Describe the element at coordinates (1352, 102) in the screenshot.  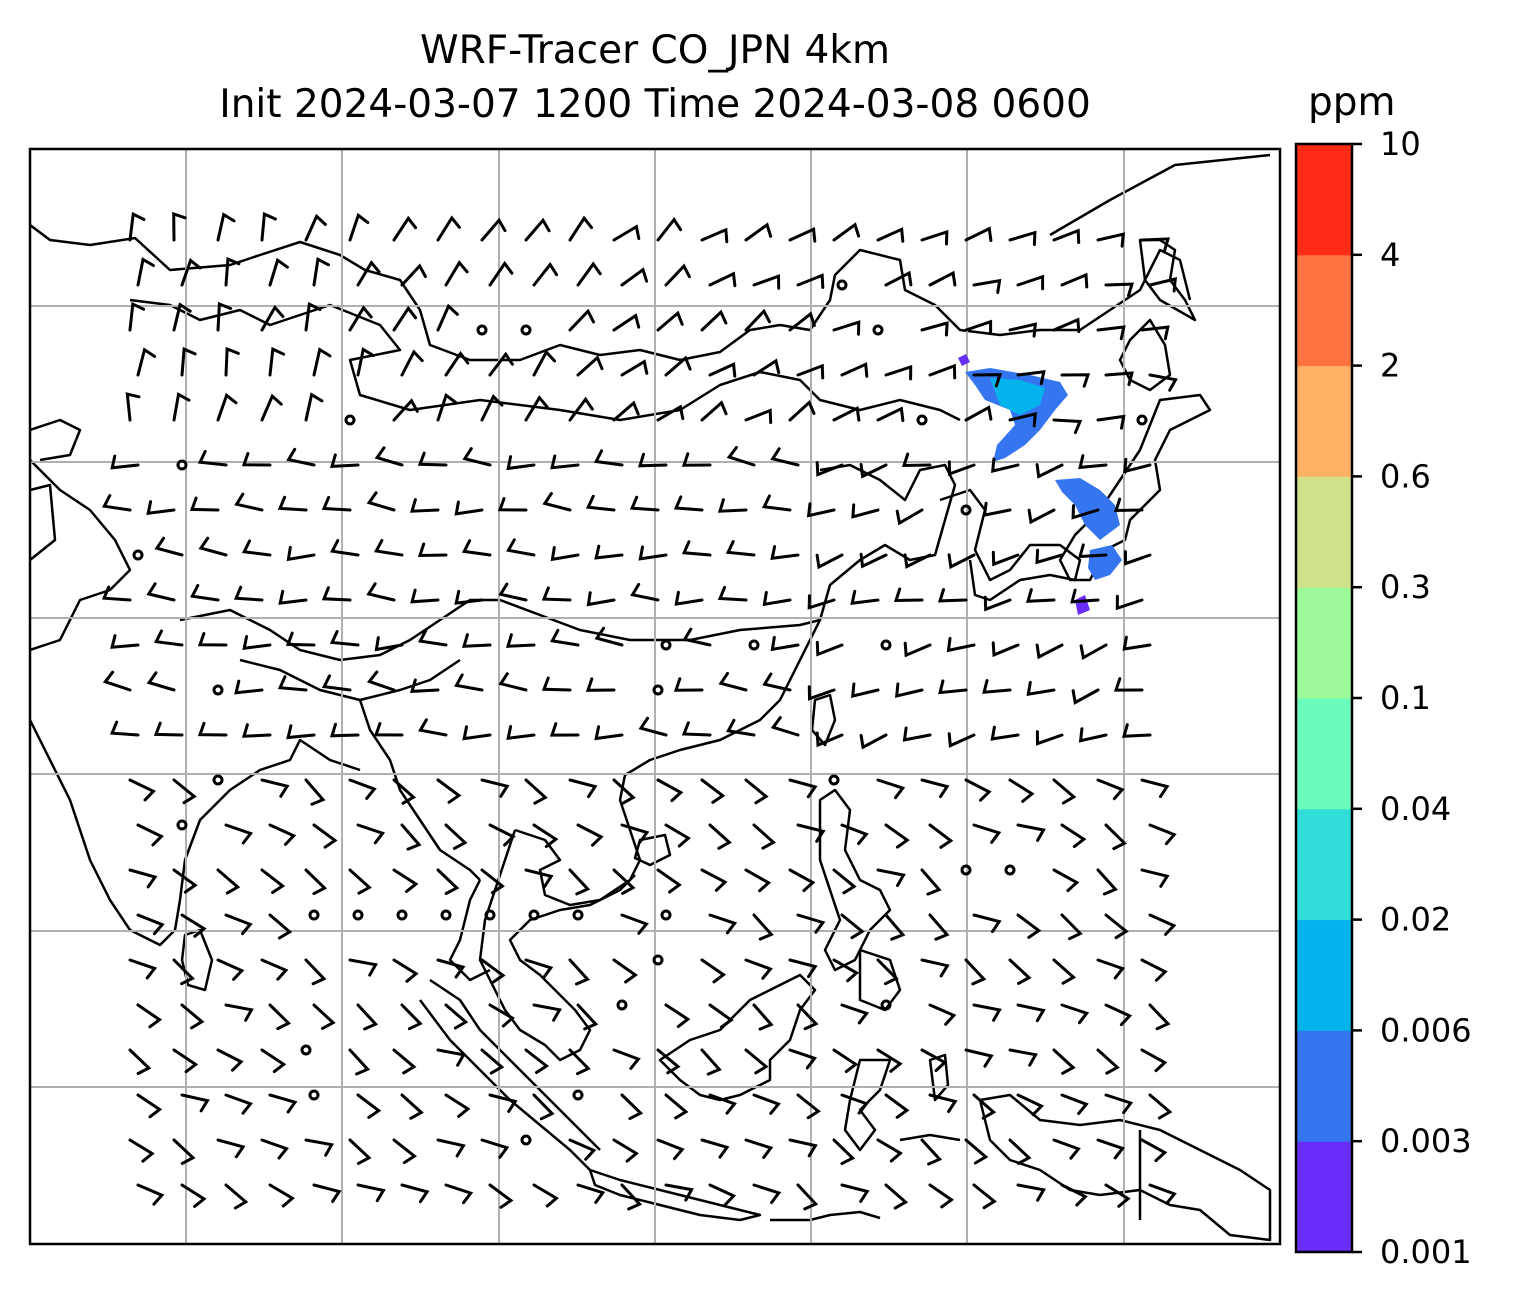
I see `colorbar-unit-label: ppm` at that location.